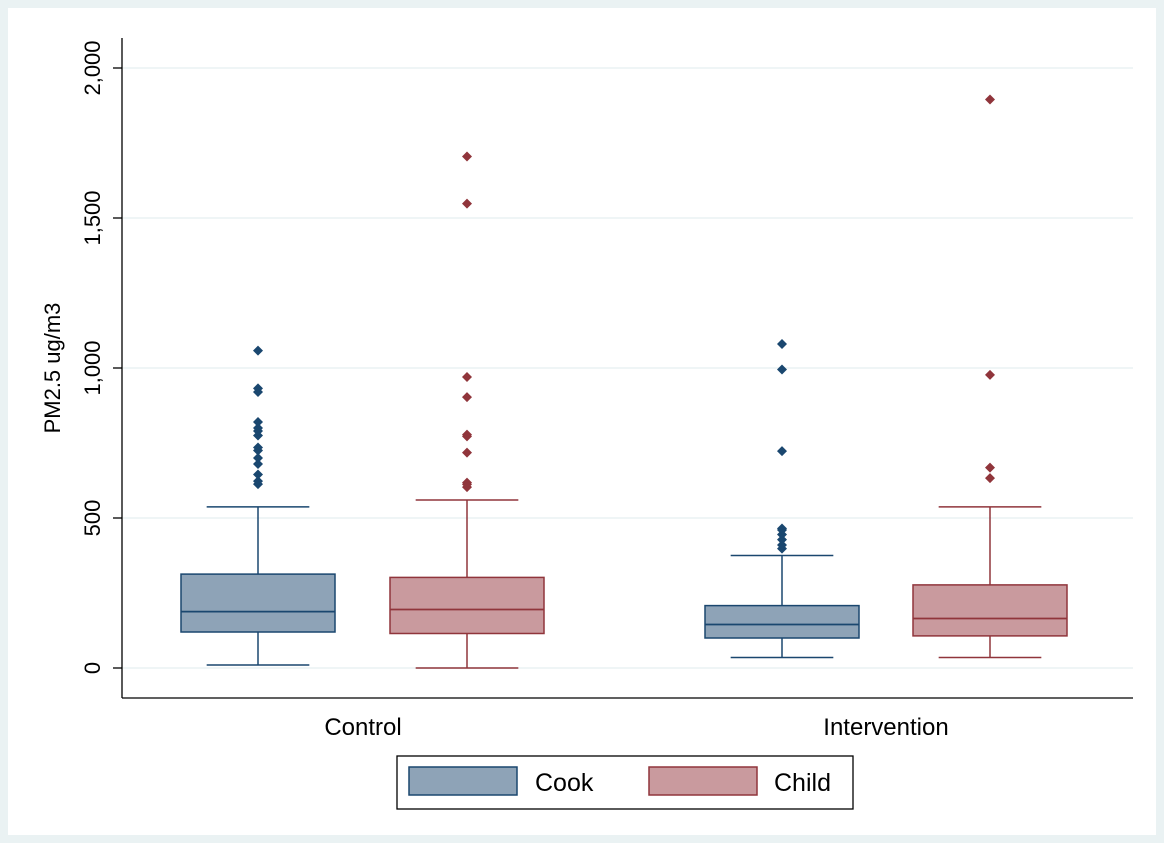 This screenshot has width=1164, height=843. I want to click on legend-swatch-child, so click(703, 781).